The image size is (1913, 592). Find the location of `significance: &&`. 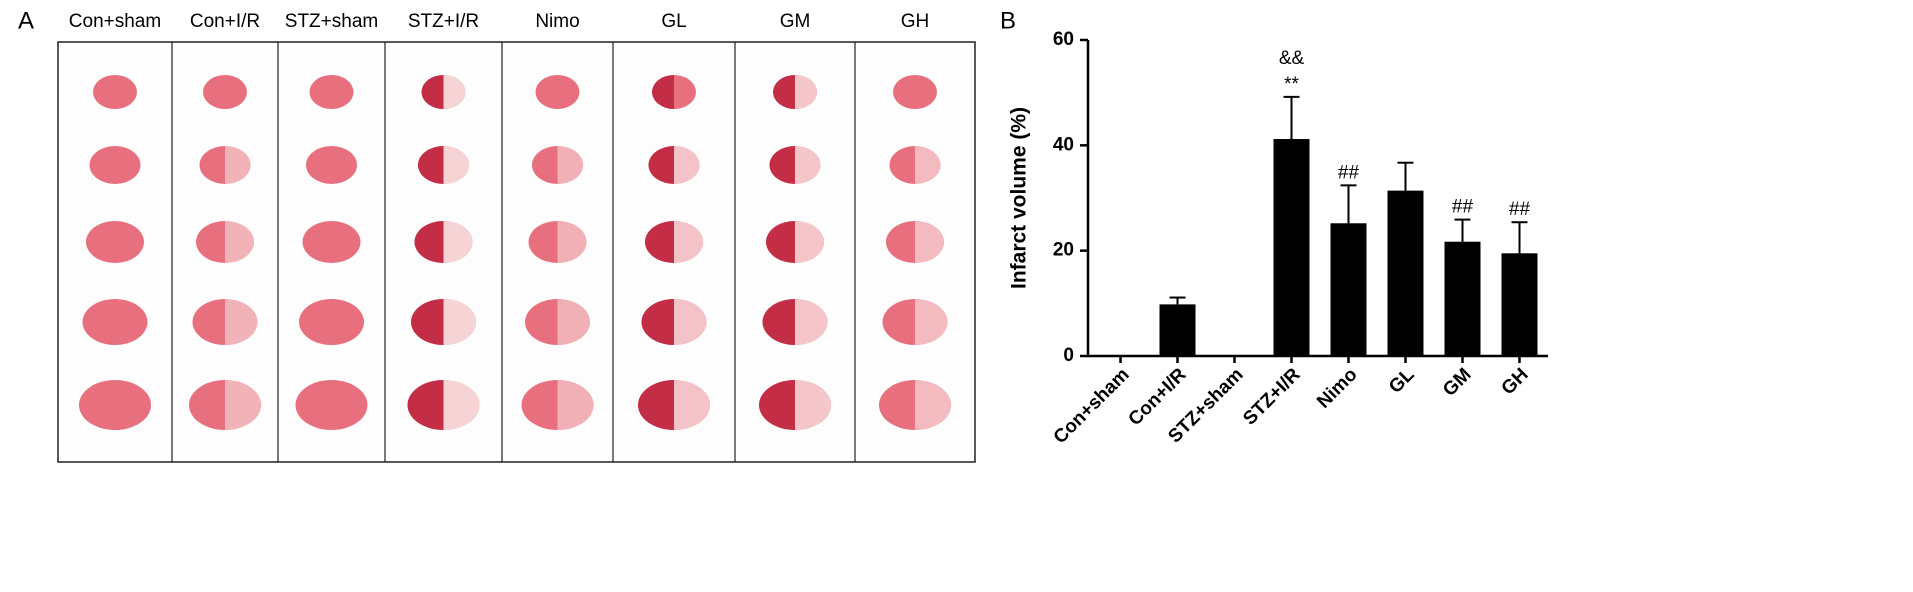

significance: && is located at coordinates (1292, 58).